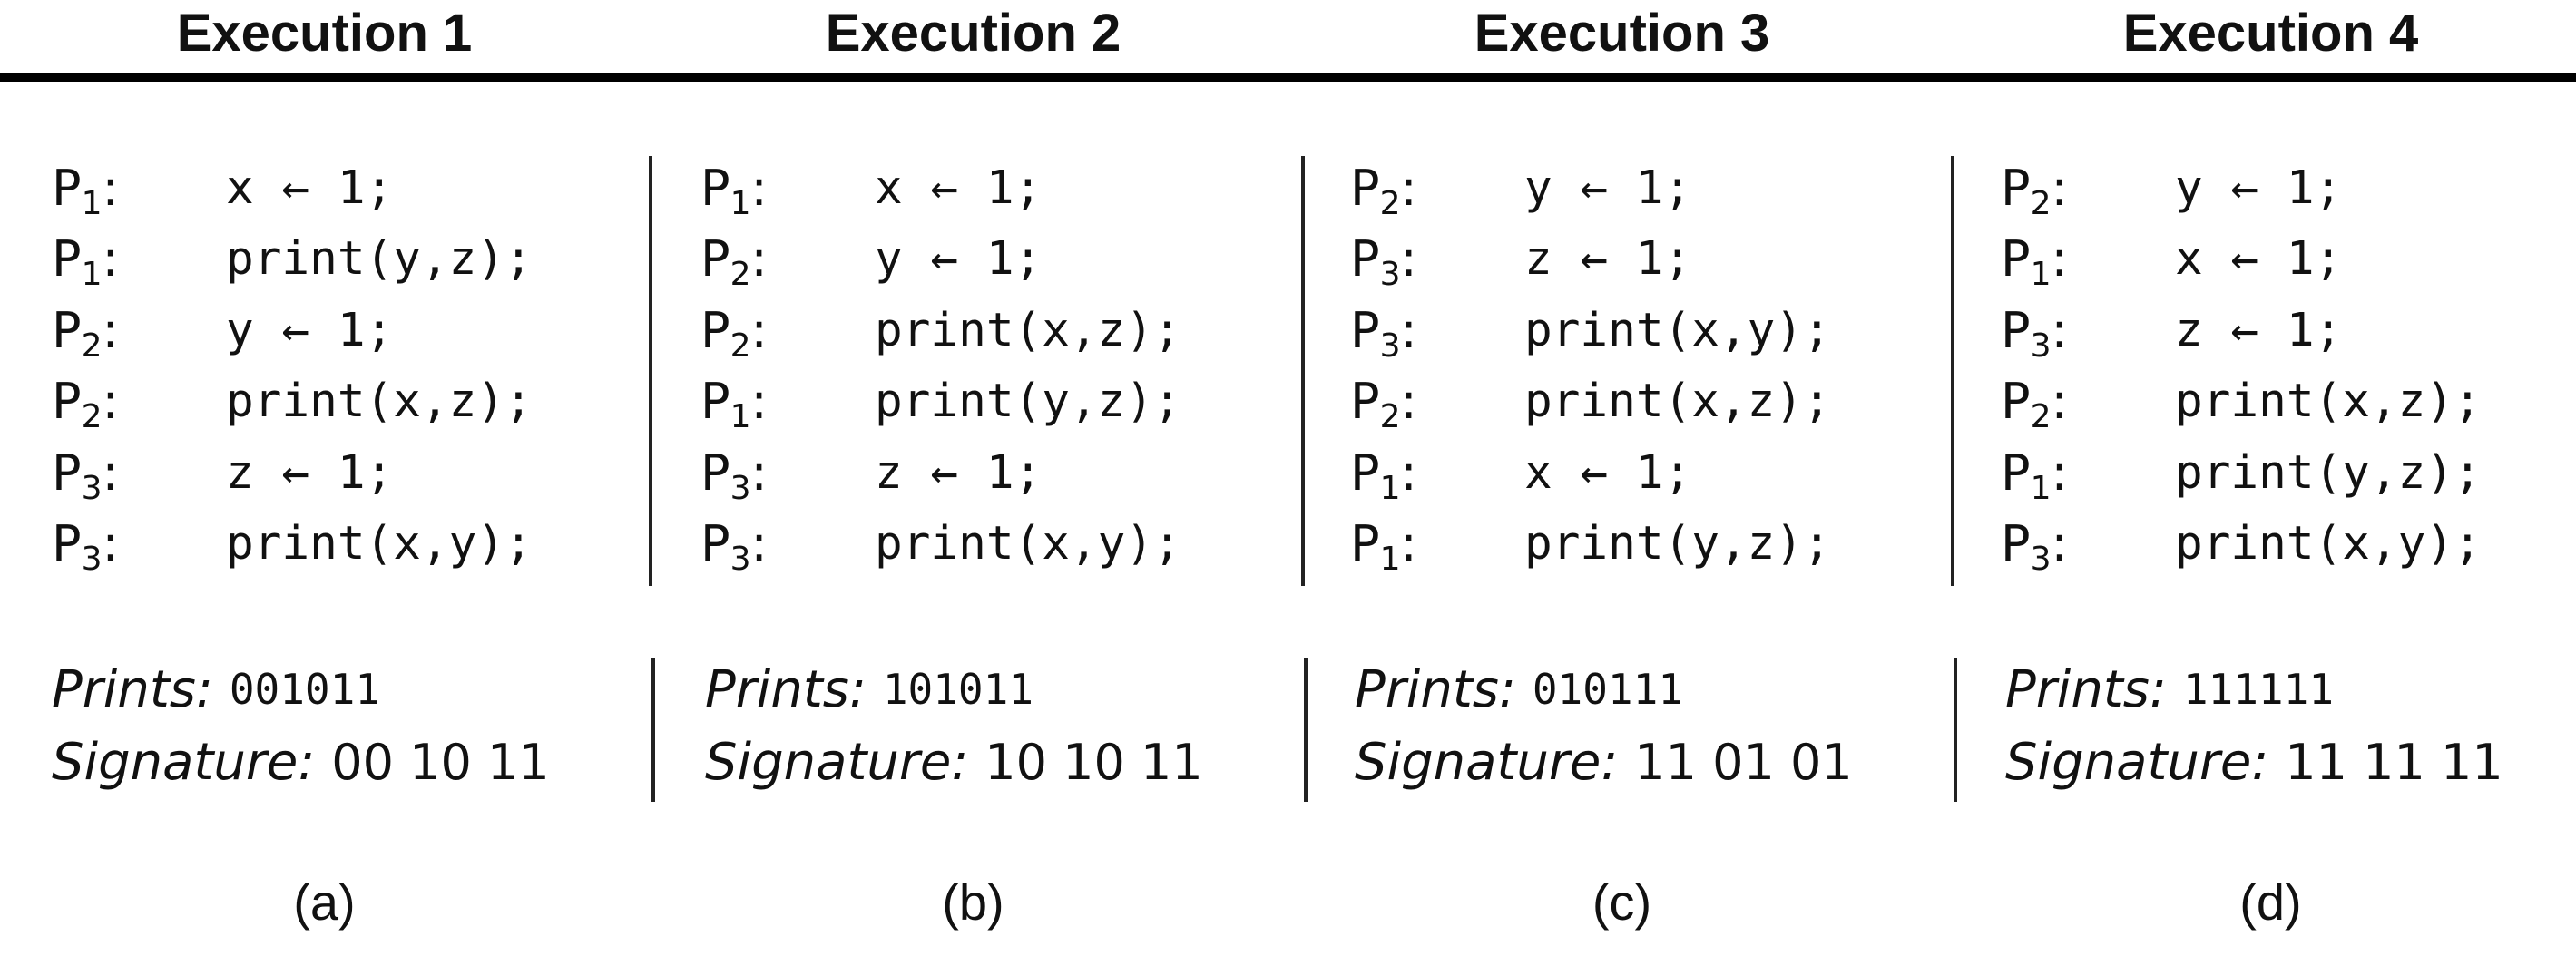  What do you see at coordinates (1743, 762) in the screenshot?
I see `signature-value: 11 01 01` at bounding box center [1743, 762].